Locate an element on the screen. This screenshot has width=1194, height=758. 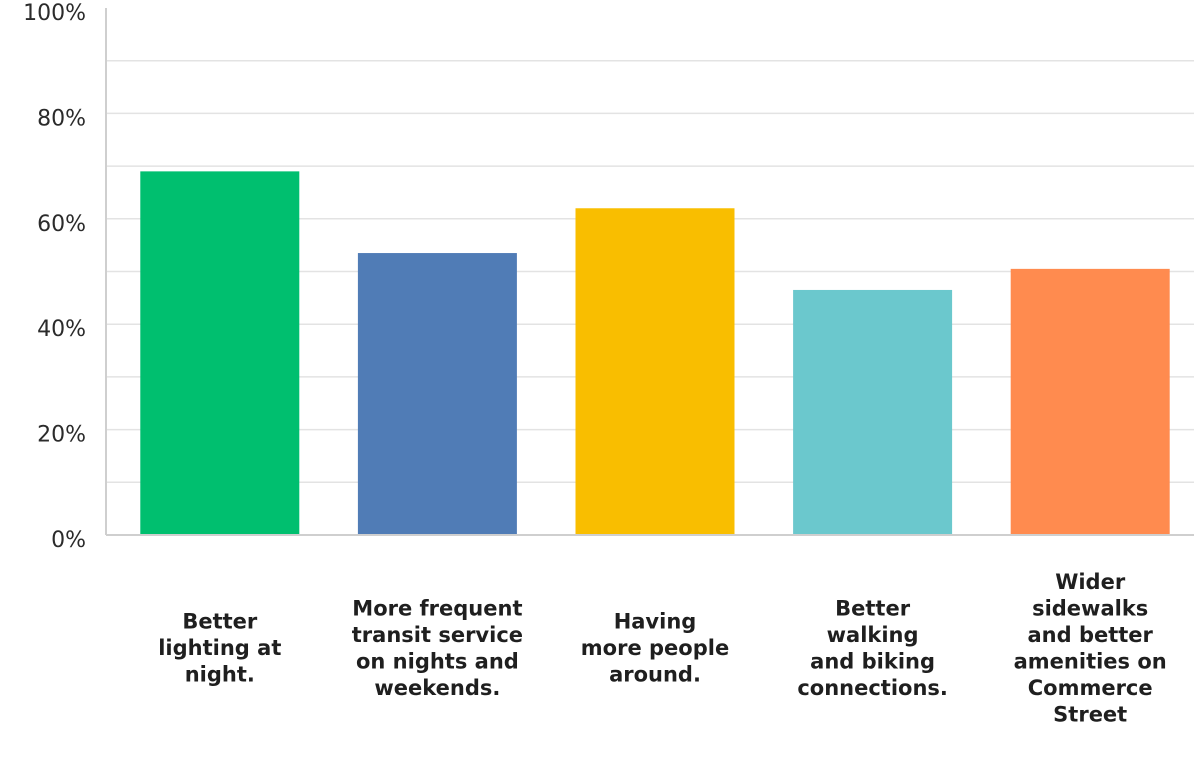
x-category-label-line: Street is located at coordinates (1090, 714).